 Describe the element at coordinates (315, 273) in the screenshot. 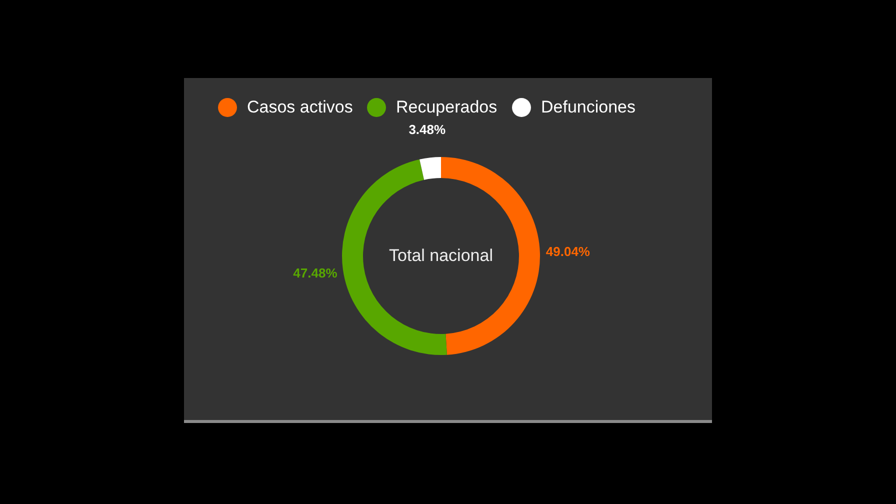

I see `data-label: 47.48%` at that location.